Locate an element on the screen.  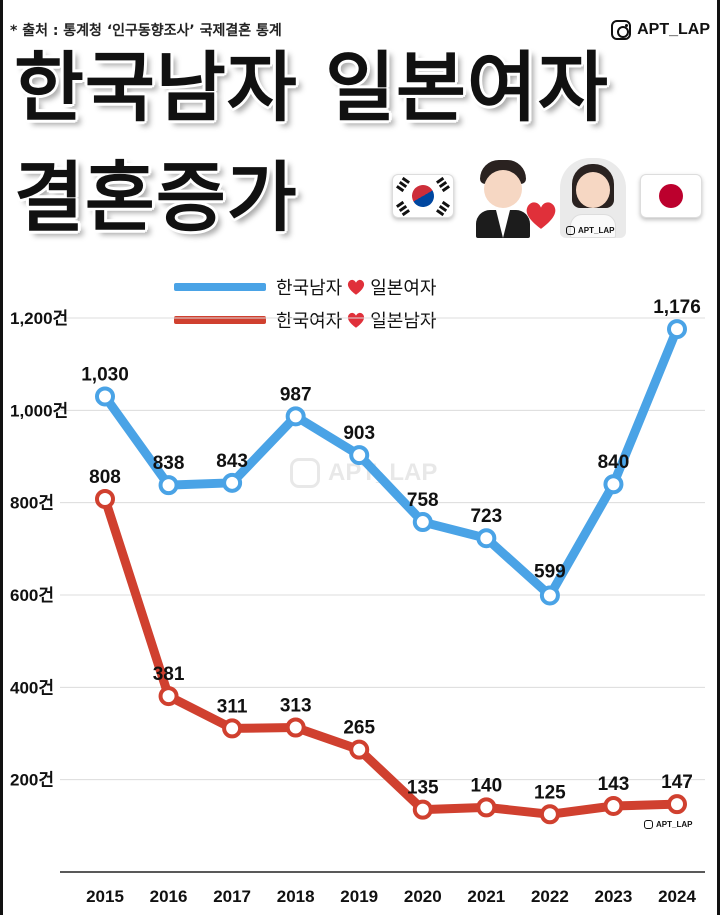
x-tick-label: 2022 is located at coordinates (550, 896).